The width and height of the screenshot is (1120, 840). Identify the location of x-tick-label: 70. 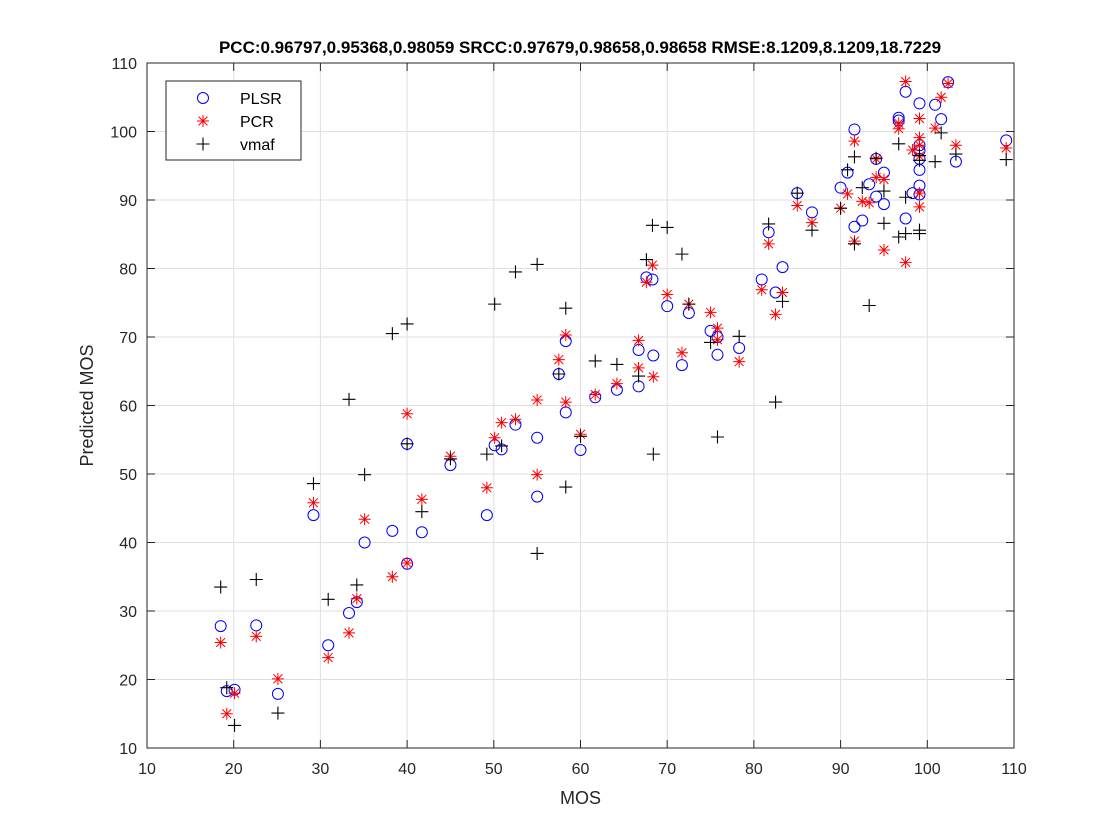
(667, 769).